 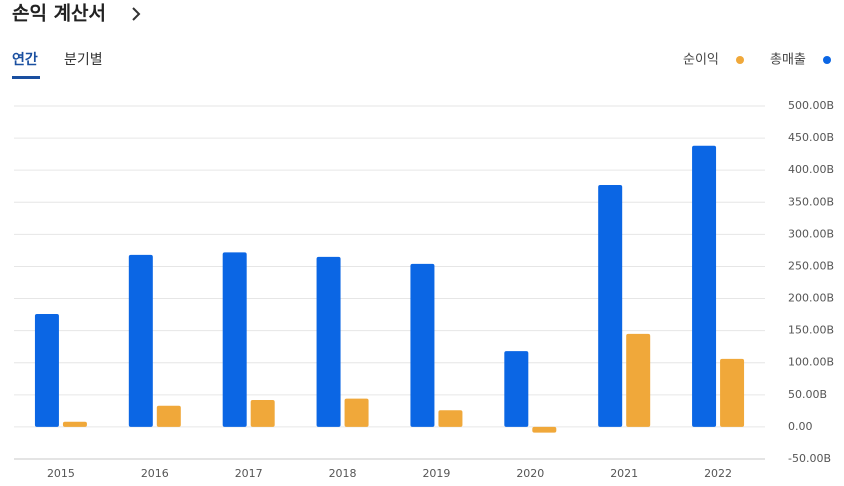 I want to click on y-tick-label: 150.00B, so click(x=811, y=330).